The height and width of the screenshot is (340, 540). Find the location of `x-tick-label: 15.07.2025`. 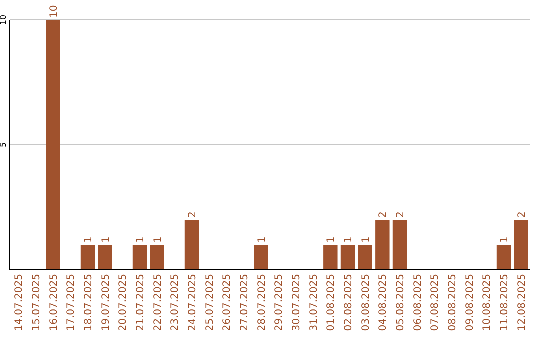

x-tick-label: 15.07.2025 is located at coordinates (37, 303).